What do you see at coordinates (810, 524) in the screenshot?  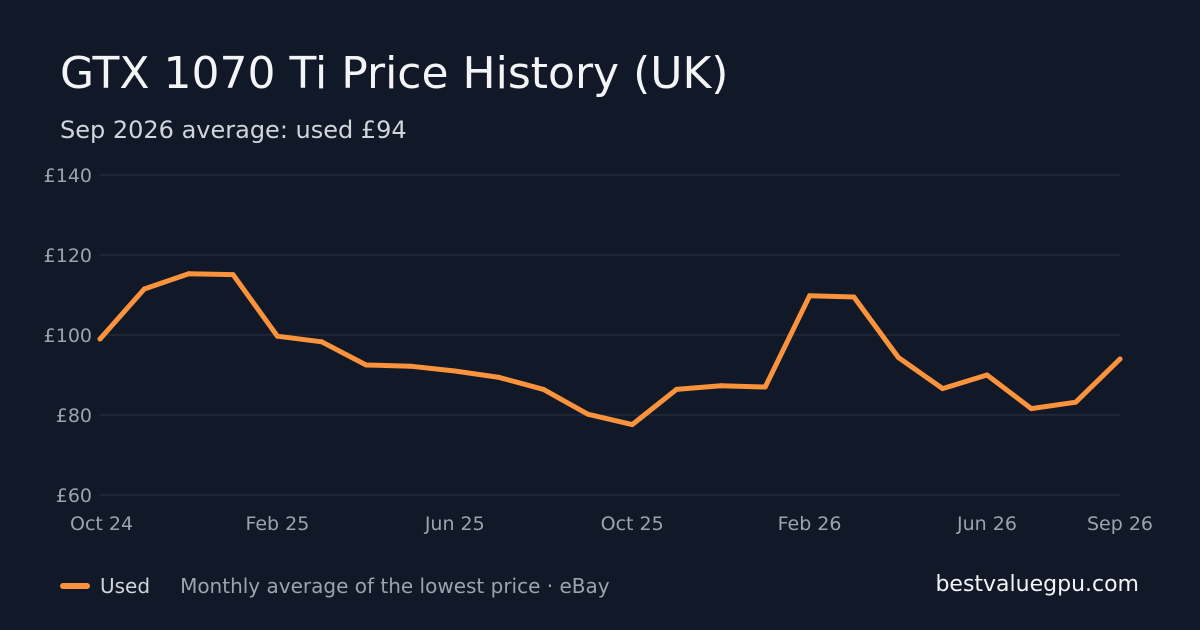 I see `x-tick-label: Feb 26` at bounding box center [810, 524].